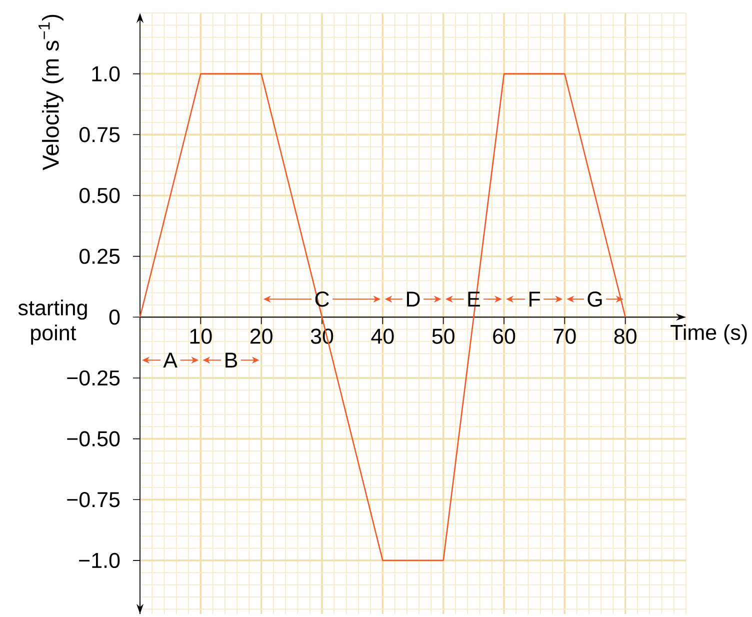 The image size is (752, 617). Describe the element at coordinates (93, 500) in the screenshot. I see `y-tick-label: −0.75` at that location.